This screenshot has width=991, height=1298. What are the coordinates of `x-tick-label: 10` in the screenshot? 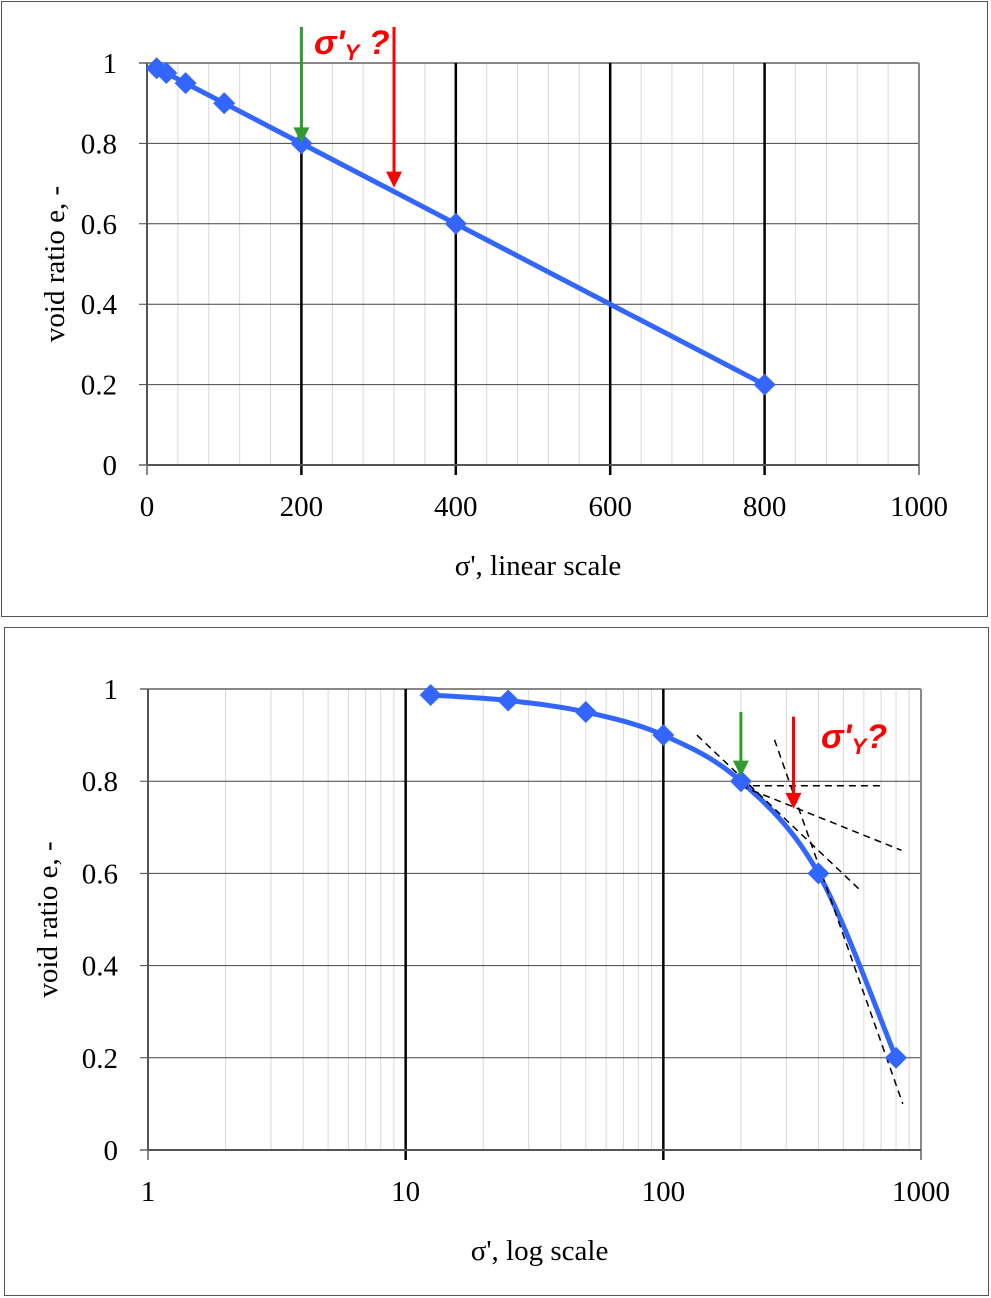 It's located at (405, 1192).